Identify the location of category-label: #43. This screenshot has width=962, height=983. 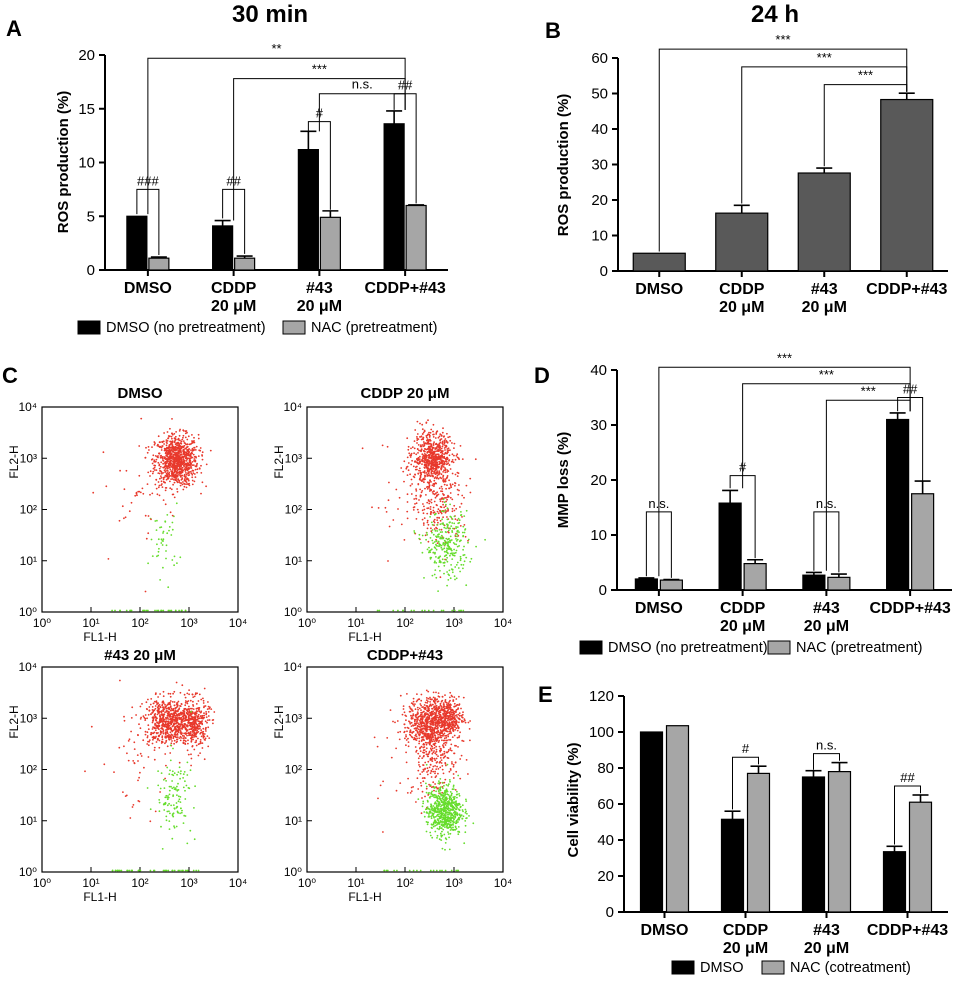
(826, 930).